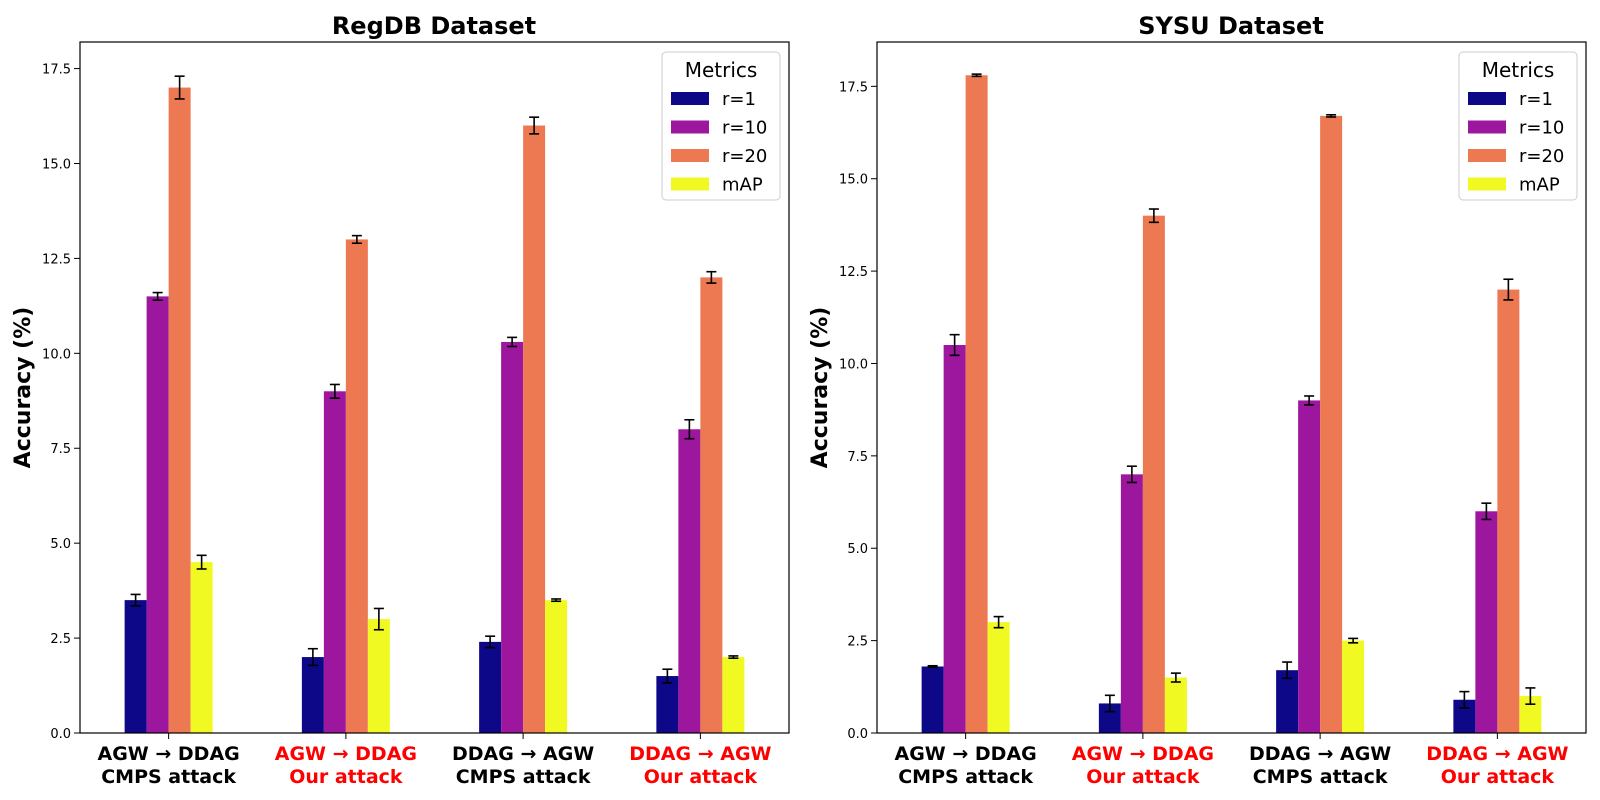  What do you see at coordinates (1231, 26) in the screenshot?
I see `chart-title: SYSU Dataset` at bounding box center [1231, 26].